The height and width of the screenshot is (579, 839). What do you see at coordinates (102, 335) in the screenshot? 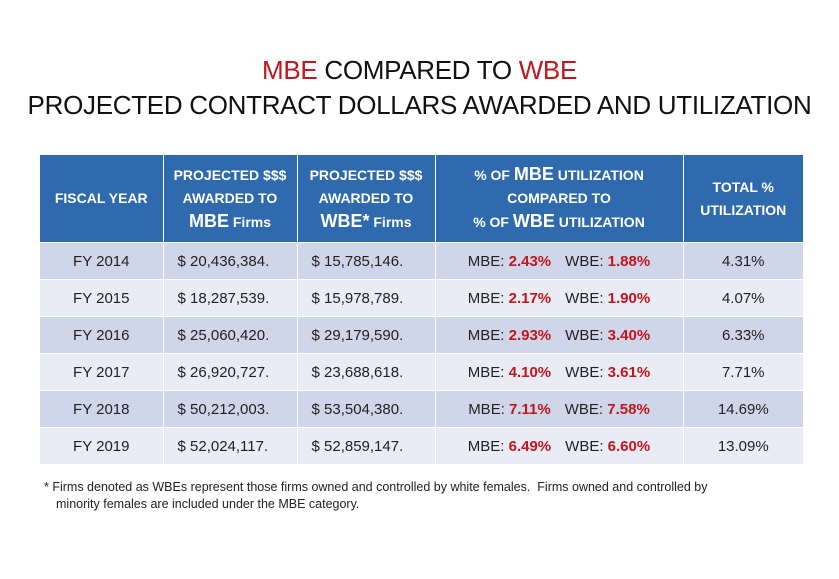
I see `cell-year: FY 2016` at bounding box center [102, 335].